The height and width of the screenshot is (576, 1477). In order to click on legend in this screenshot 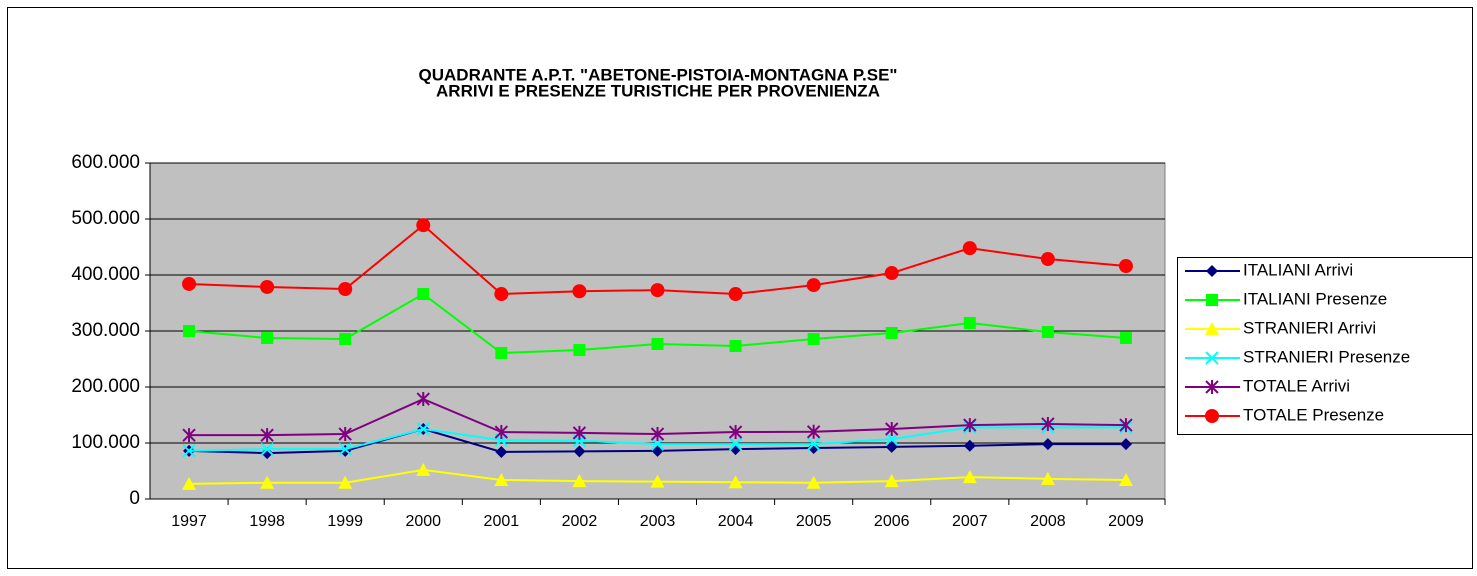, I will do `click(1325, 346)`.